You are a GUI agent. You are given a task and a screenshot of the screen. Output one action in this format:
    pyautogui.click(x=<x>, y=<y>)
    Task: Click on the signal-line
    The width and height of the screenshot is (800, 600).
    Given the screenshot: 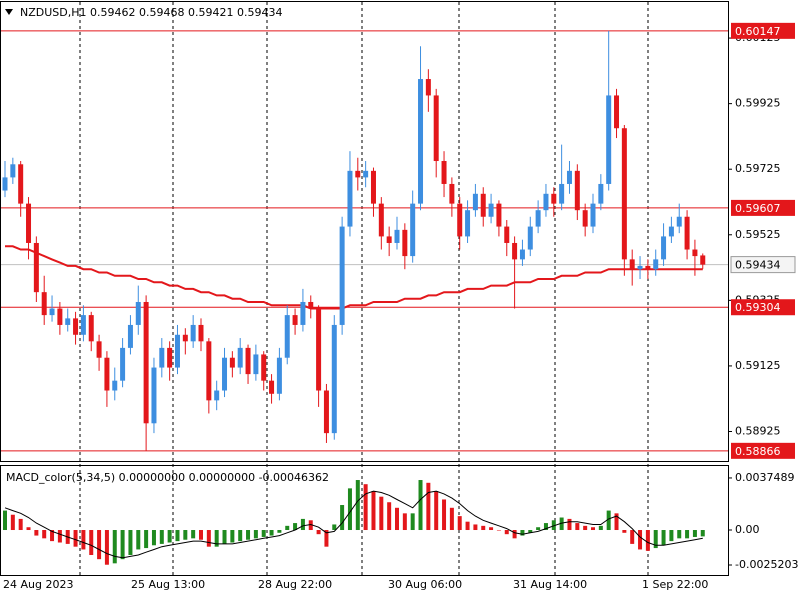 What is the action you would take?
    pyautogui.click(x=353, y=524)
    